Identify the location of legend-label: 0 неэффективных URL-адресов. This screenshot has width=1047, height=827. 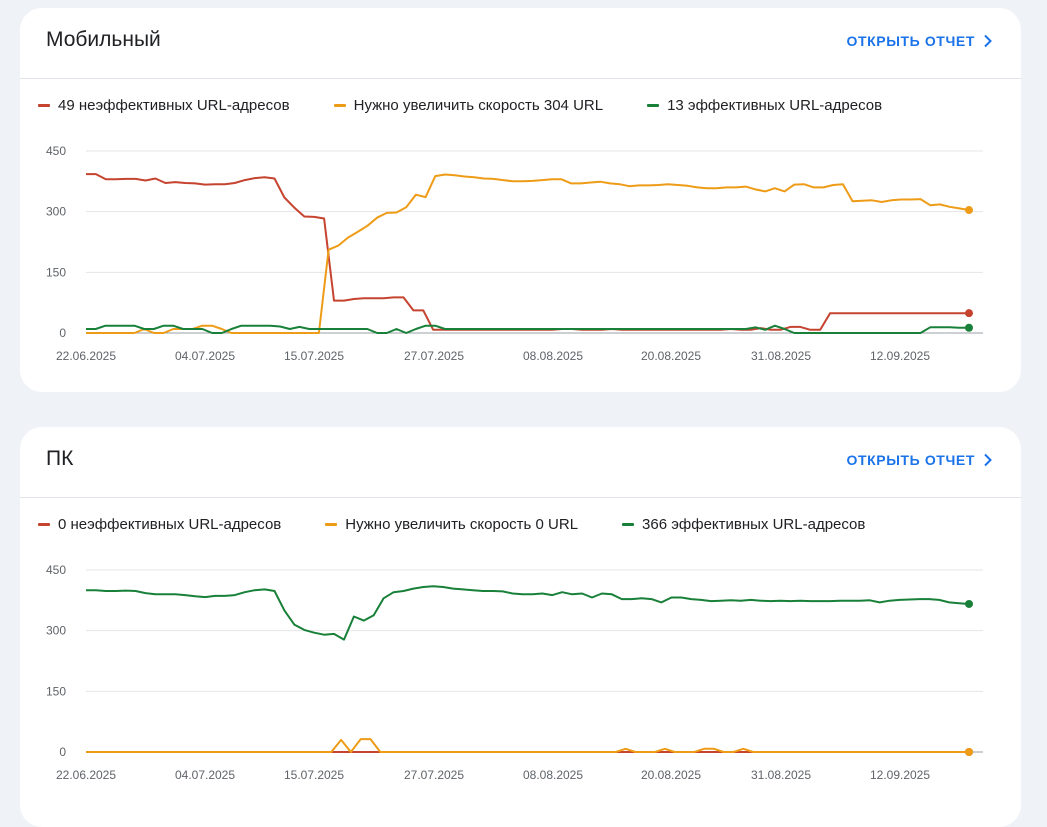
(170, 524).